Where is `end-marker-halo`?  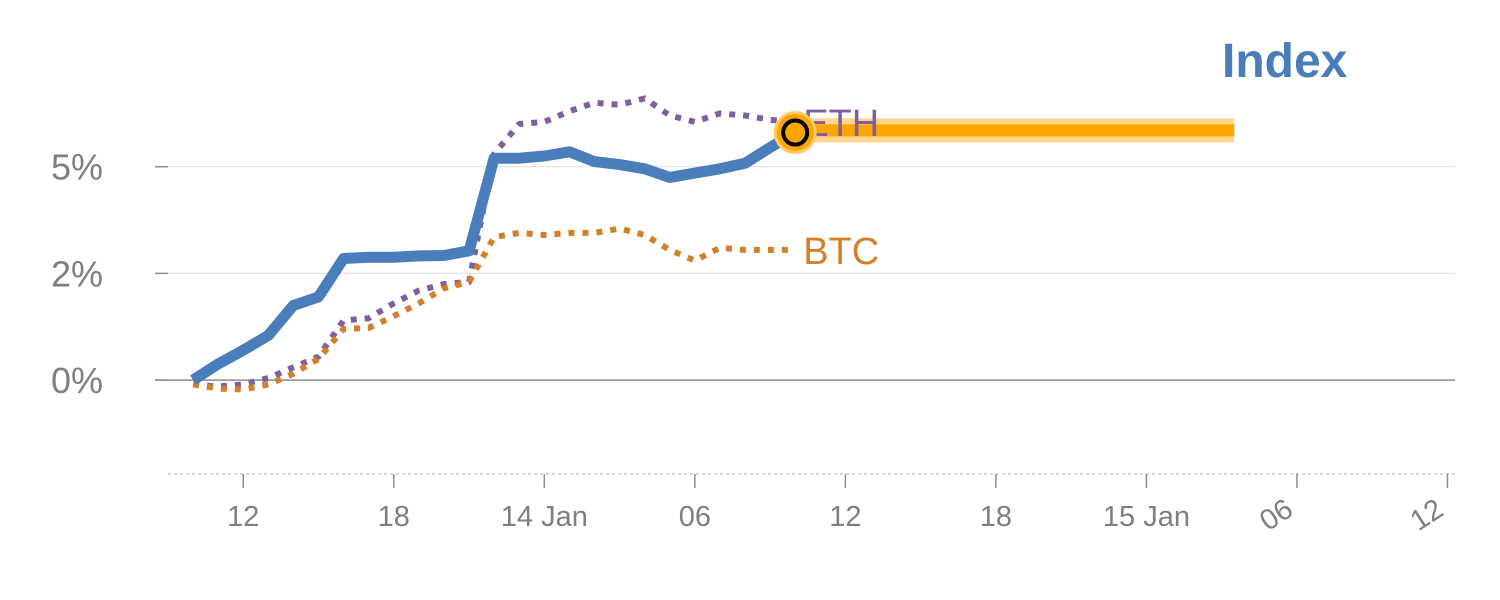
end-marker-halo is located at coordinates (795, 133).